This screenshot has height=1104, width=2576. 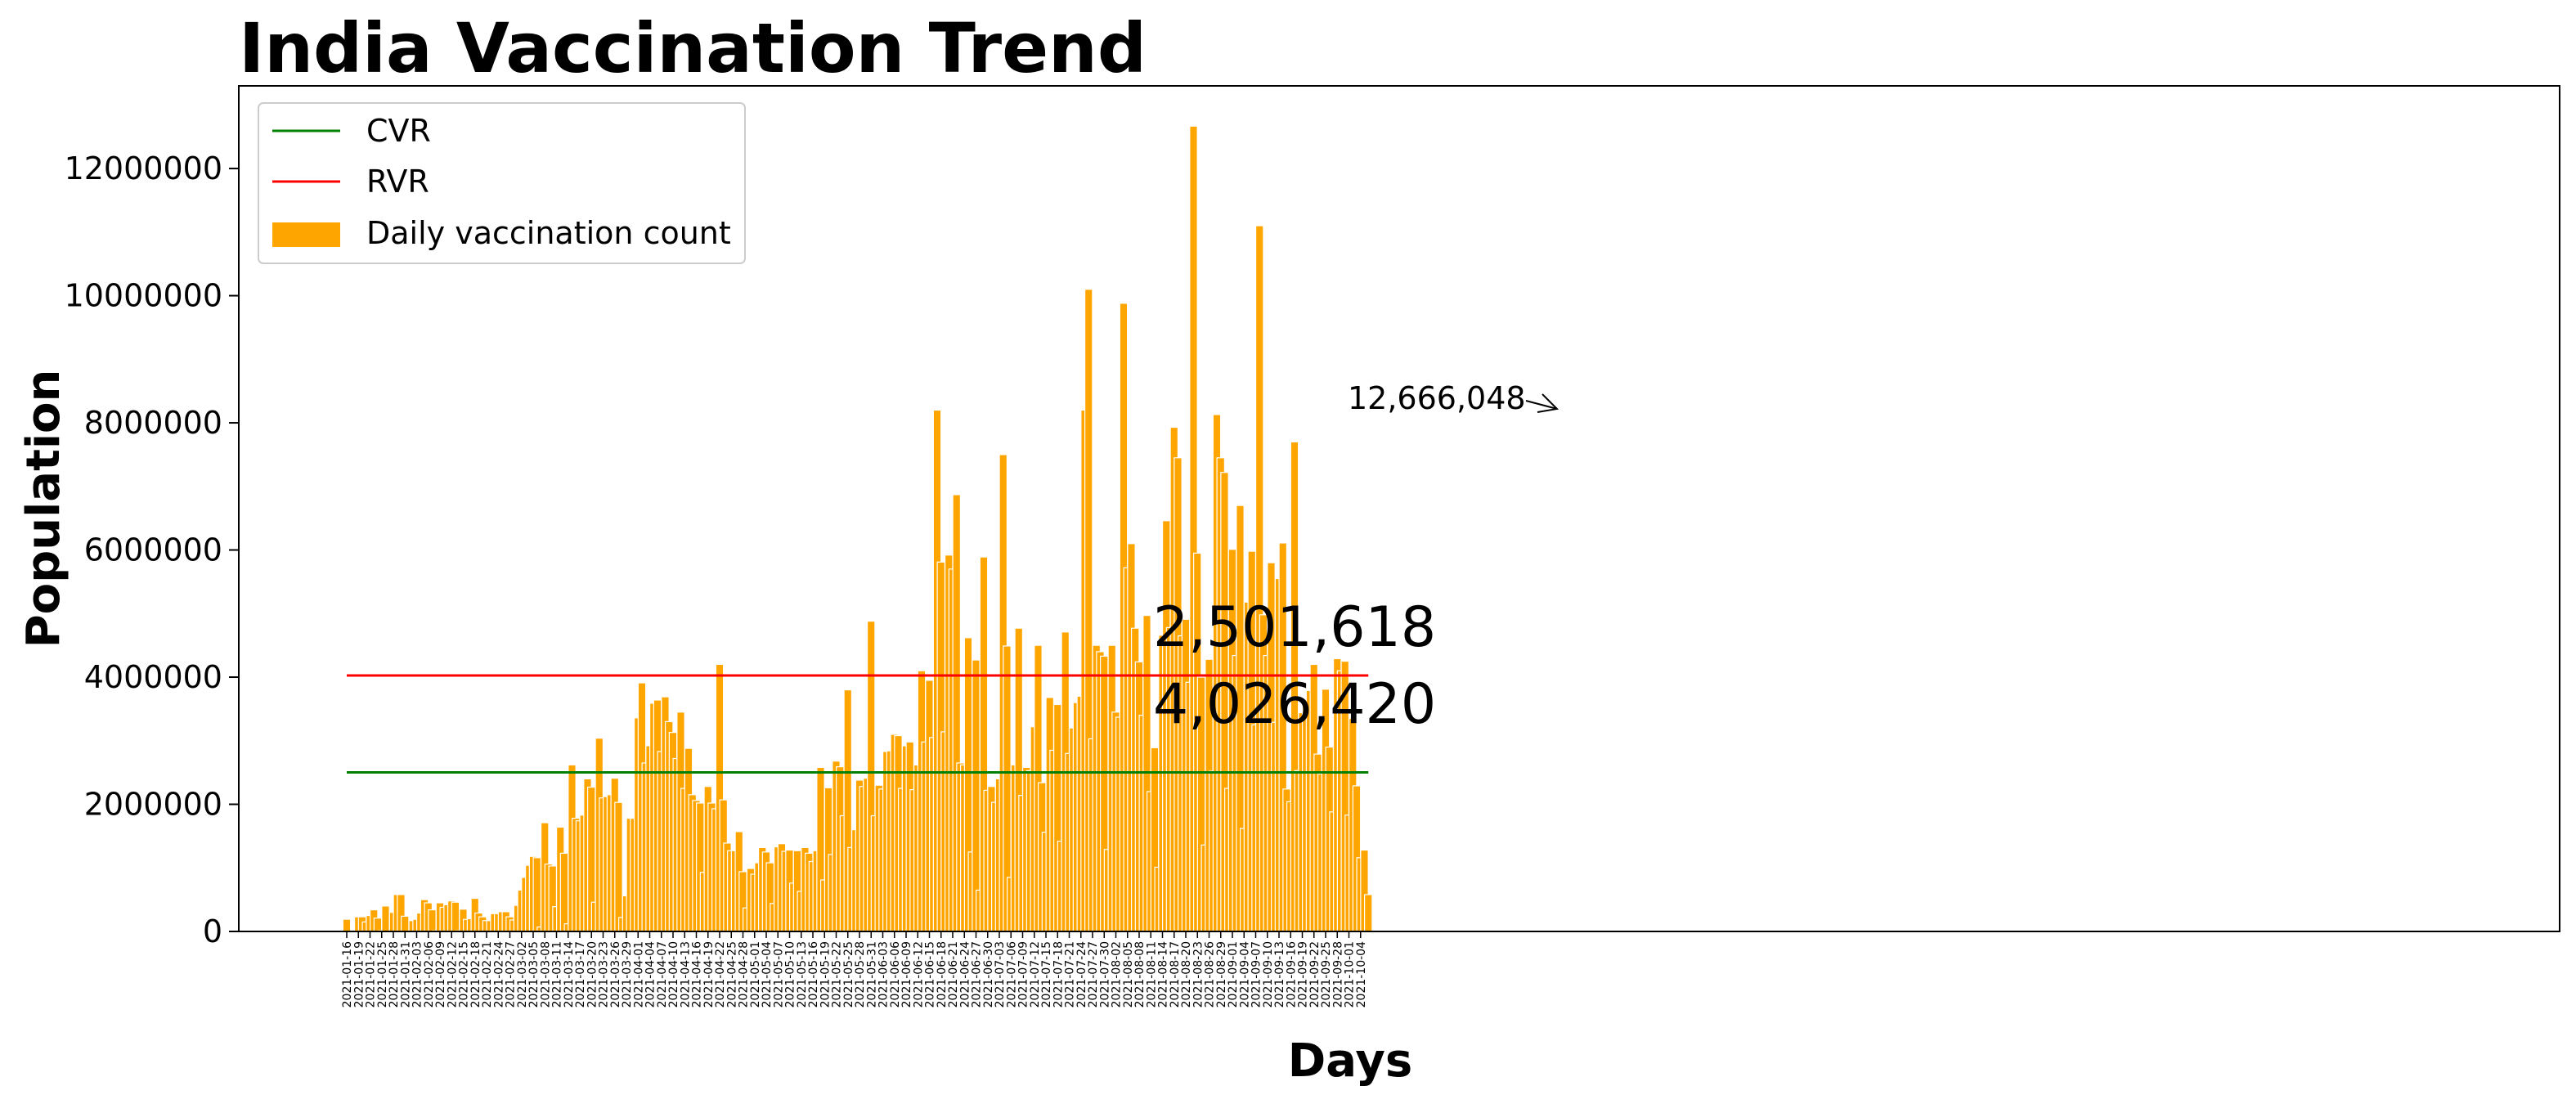 I want to click on y-tick-label: 0, so click(x=213, y=931).